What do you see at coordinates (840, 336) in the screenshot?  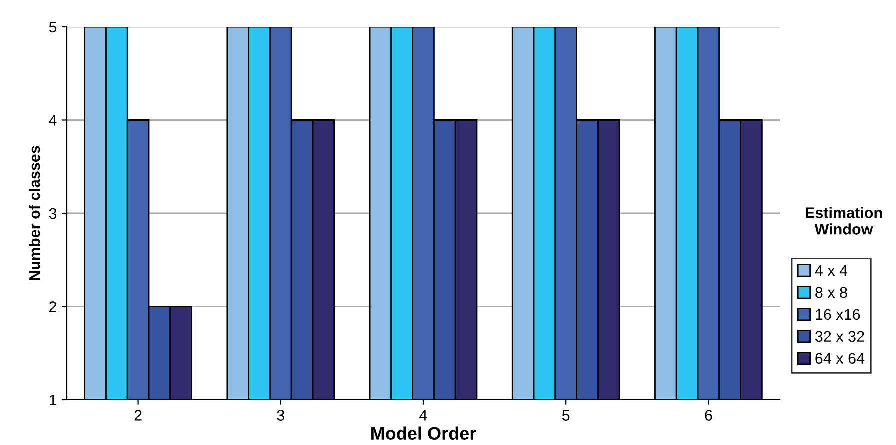 I see `legend-label: 32 x 32` at bounding box center [840, 336].